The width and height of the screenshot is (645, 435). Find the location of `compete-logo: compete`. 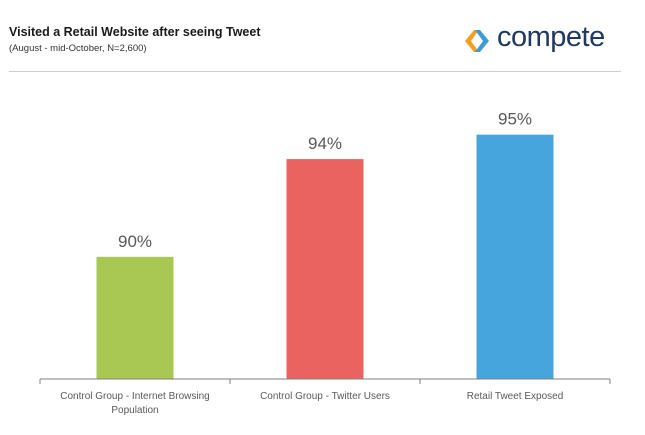

compete-logo: compete is located at coordinates (543, 40).